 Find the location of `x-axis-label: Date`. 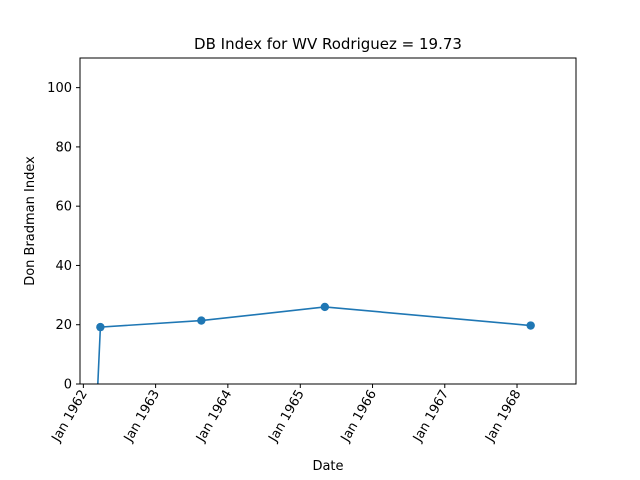

x-axis-label: Date is located at coordinates (327, 466).